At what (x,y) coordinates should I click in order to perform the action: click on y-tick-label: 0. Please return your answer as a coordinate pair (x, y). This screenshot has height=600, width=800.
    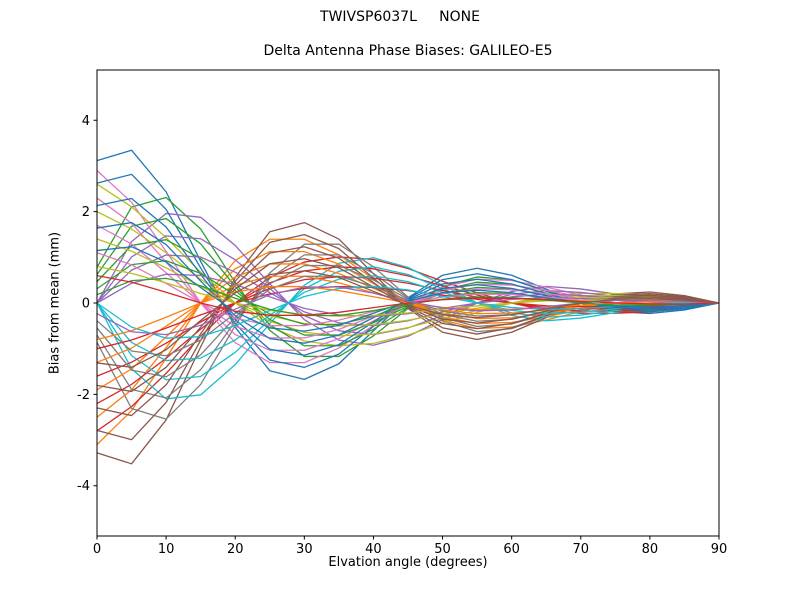
    Looking at the image, I should click on (86, 304).